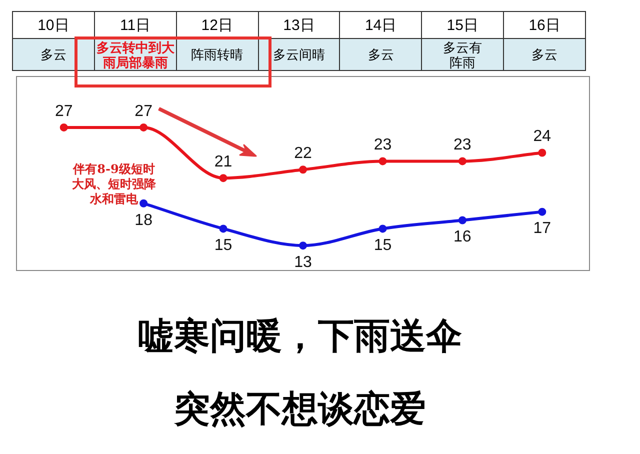 This screenshot has height=454, width=640. Describe the element at coordinates (300, 410) in the screenshot. I see `text: 突然不想谈恋爱` at that location.